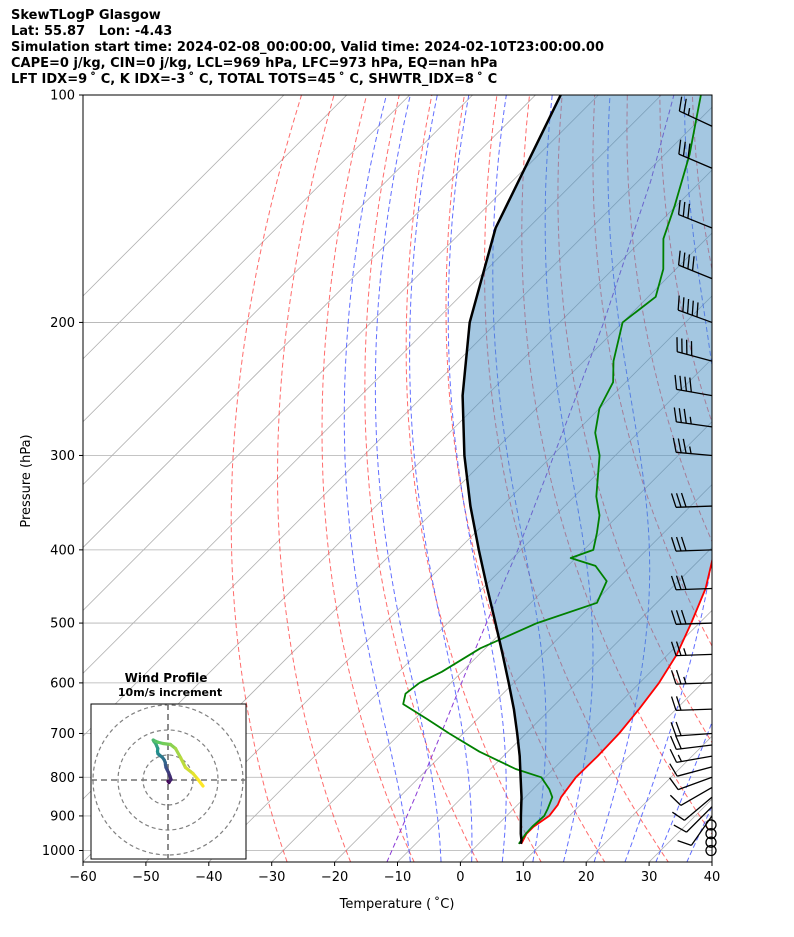  I want to click on y-tick-label: 600, so click(62, 683).